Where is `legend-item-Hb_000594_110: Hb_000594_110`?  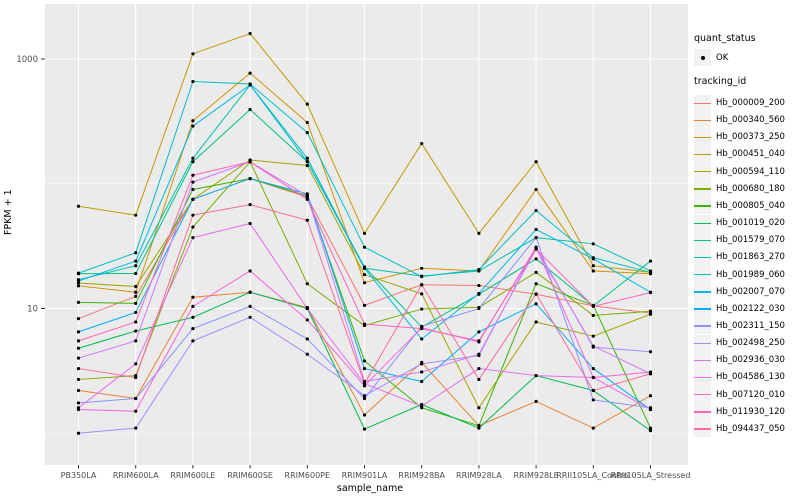 legend-item-Hb_000594_110: Hb_000594_110 is located at coordinates (739, 172).